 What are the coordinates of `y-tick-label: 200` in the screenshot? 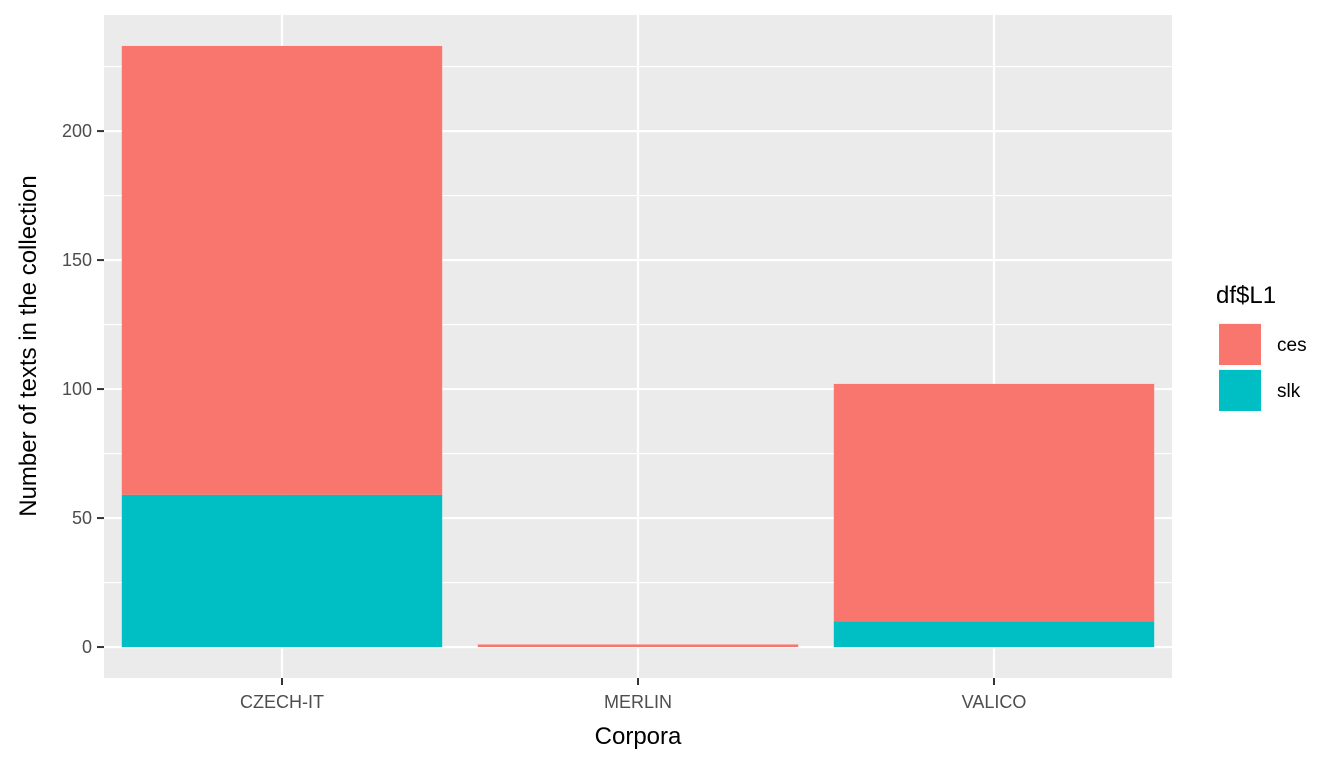 It's located at (77, 131).